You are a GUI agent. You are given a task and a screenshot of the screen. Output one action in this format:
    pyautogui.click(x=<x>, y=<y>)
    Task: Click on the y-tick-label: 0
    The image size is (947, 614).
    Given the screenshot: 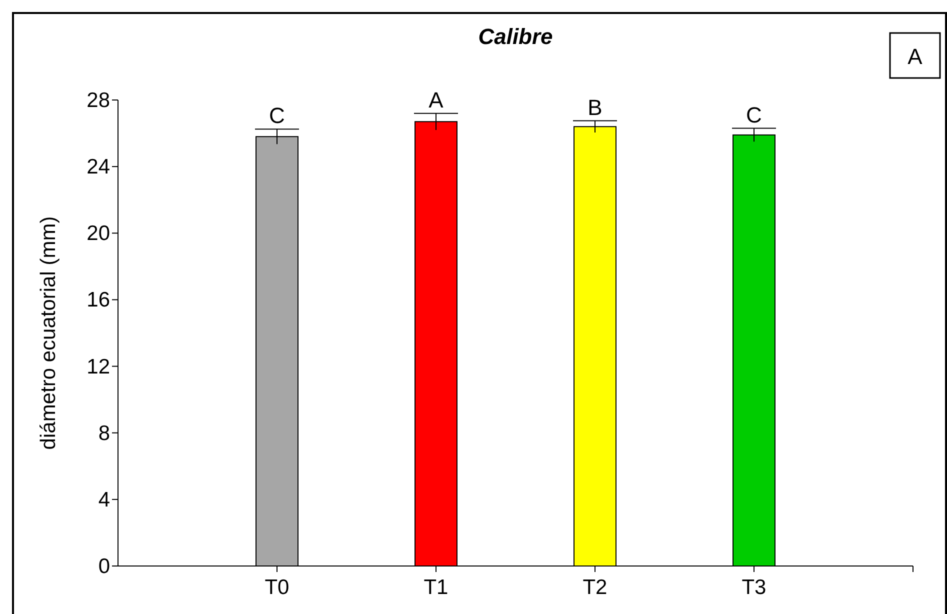 What is the action you would take?
    pyautogui.click(x=104, y=566)
    